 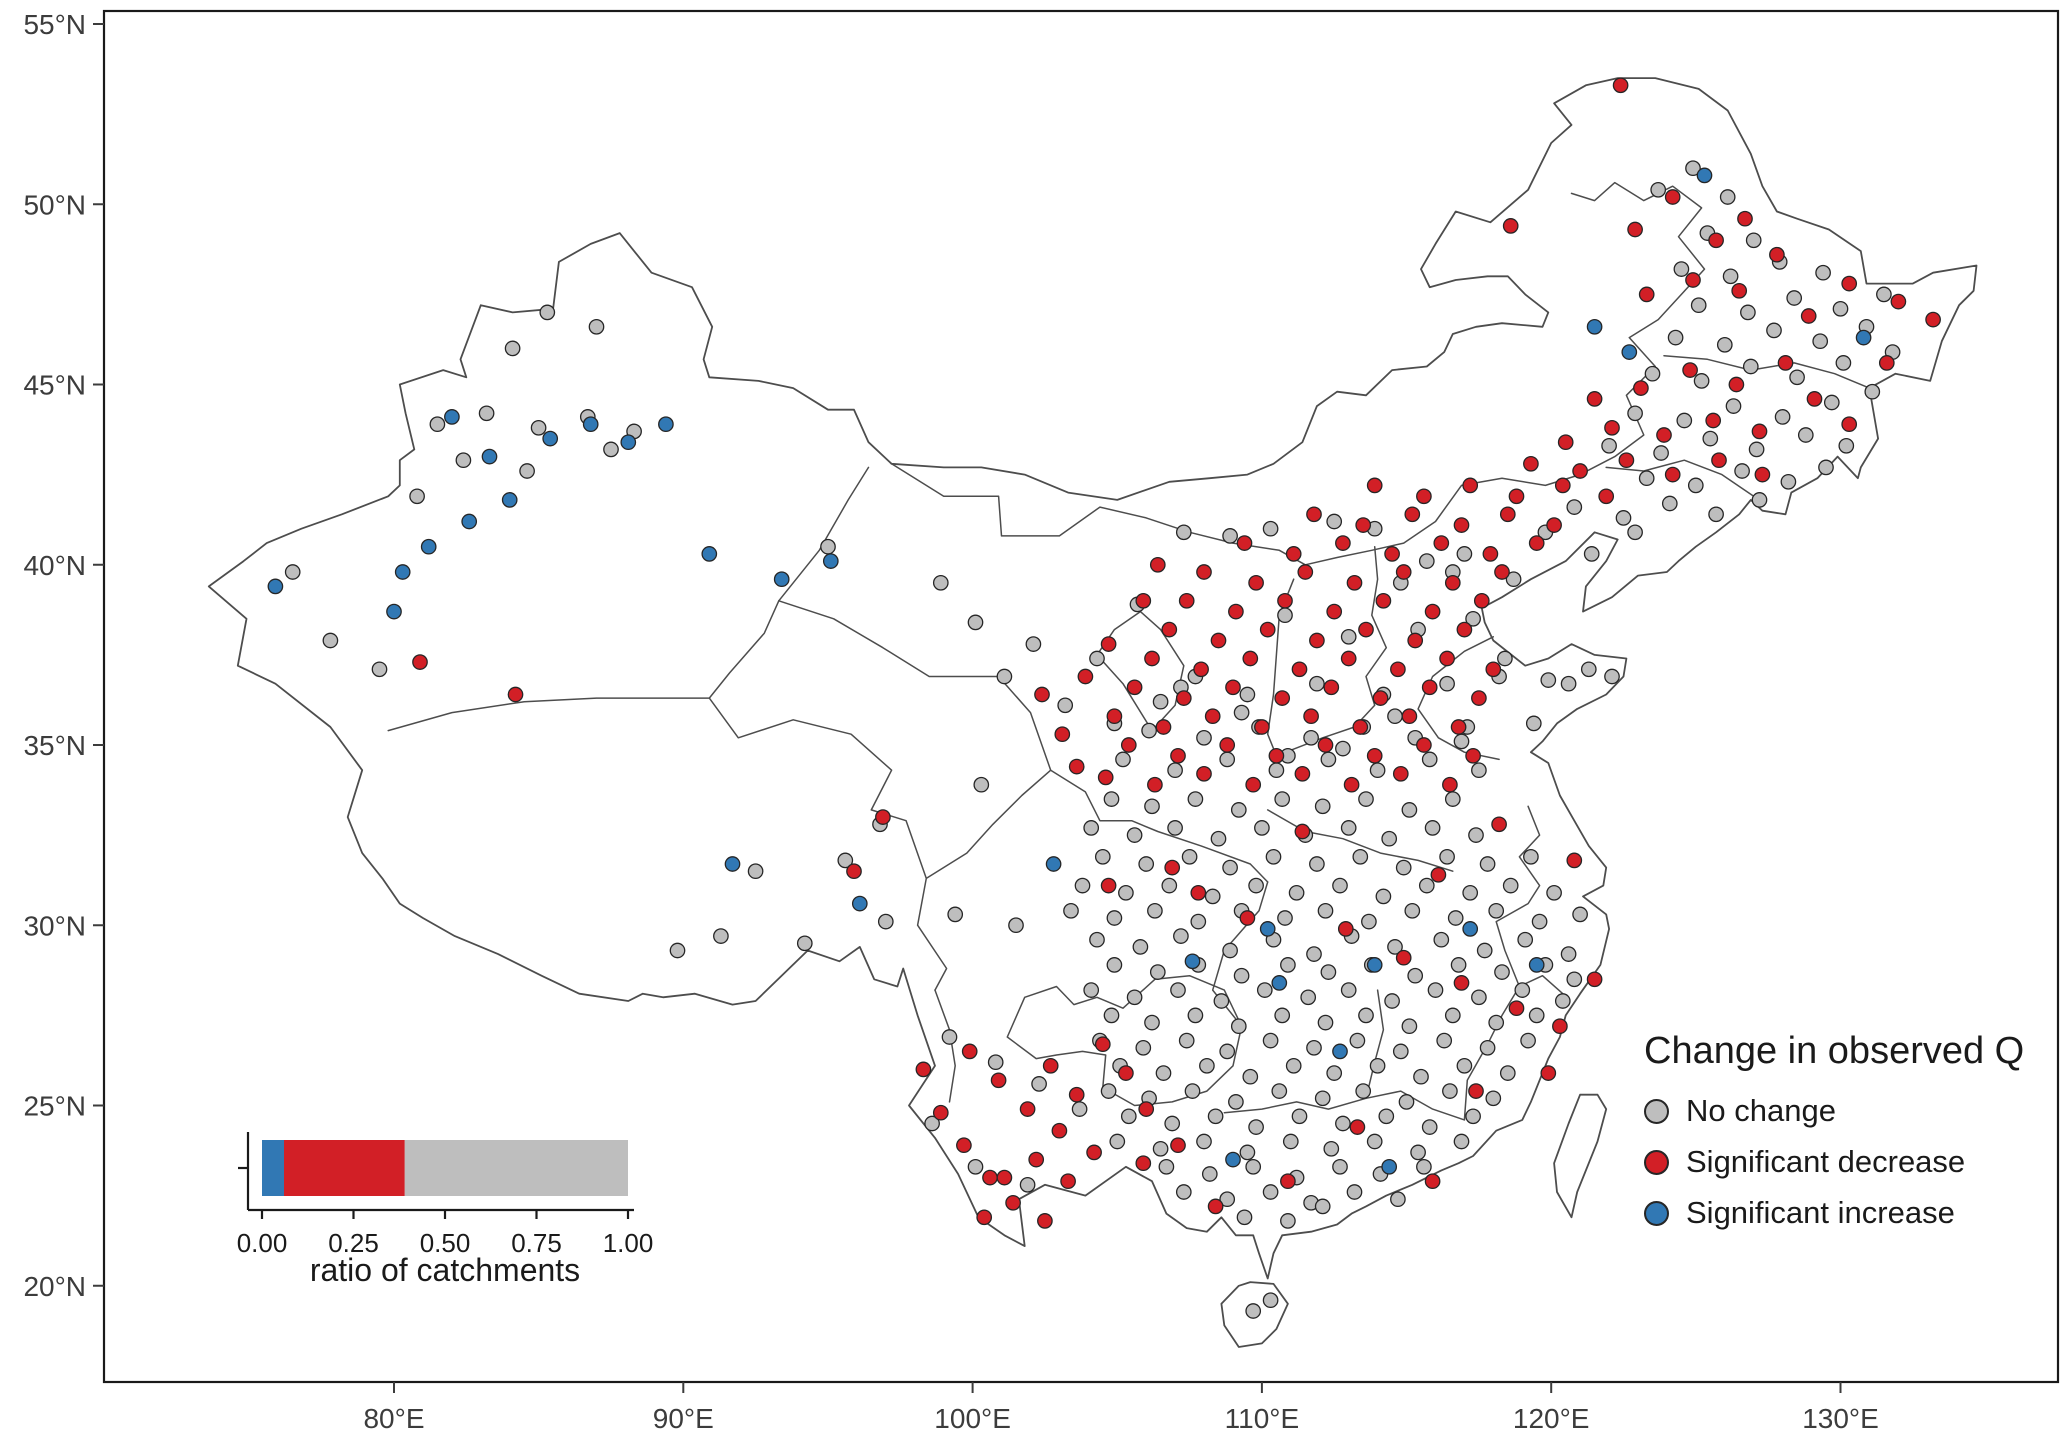 What do you see at coordinates (683, 1418) in the screenshot?
I see `svg-text: 90°E` at bounding box center [683, 1418].